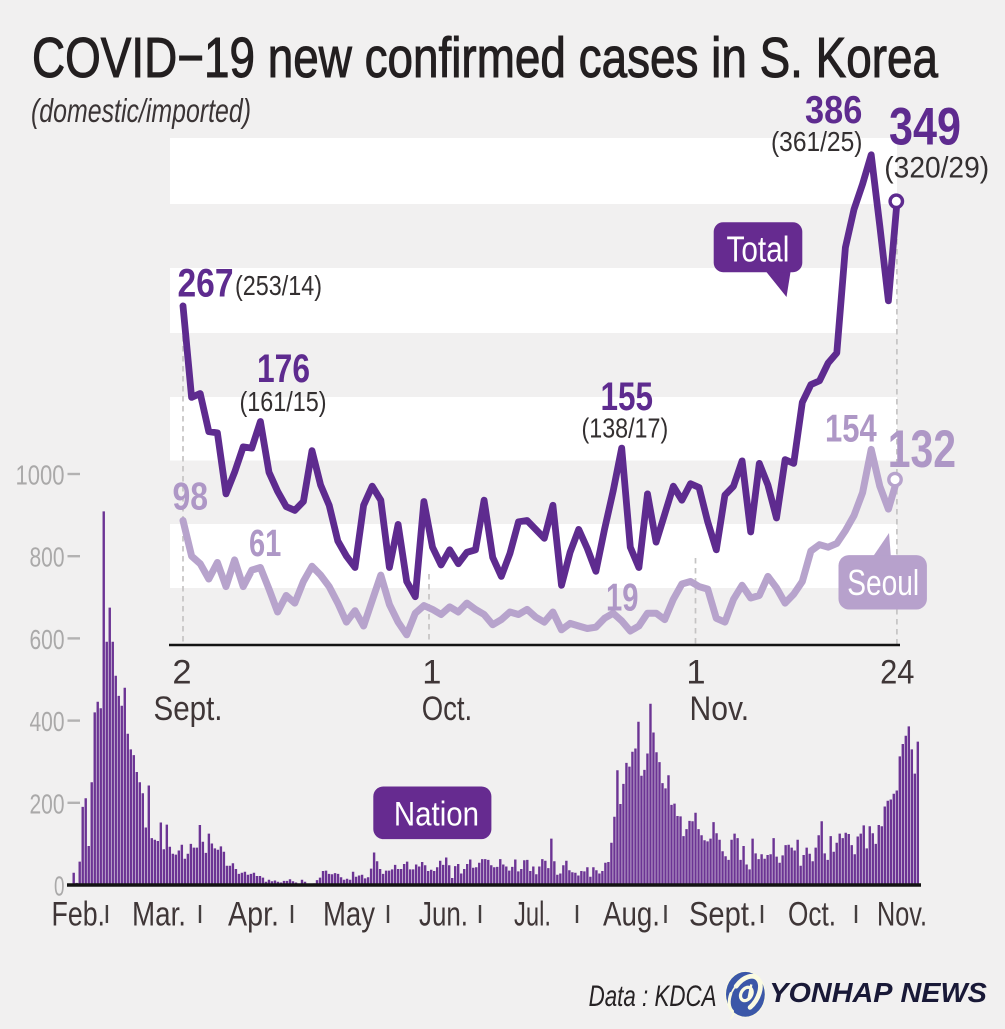  What do you see at coordinates (485, 58) in the screenshot?
I see `svg-text:COVID−19 new confirmed cases i: COVID−19 new confirmed cases in S. Korea` at bounding box center [485, 58].